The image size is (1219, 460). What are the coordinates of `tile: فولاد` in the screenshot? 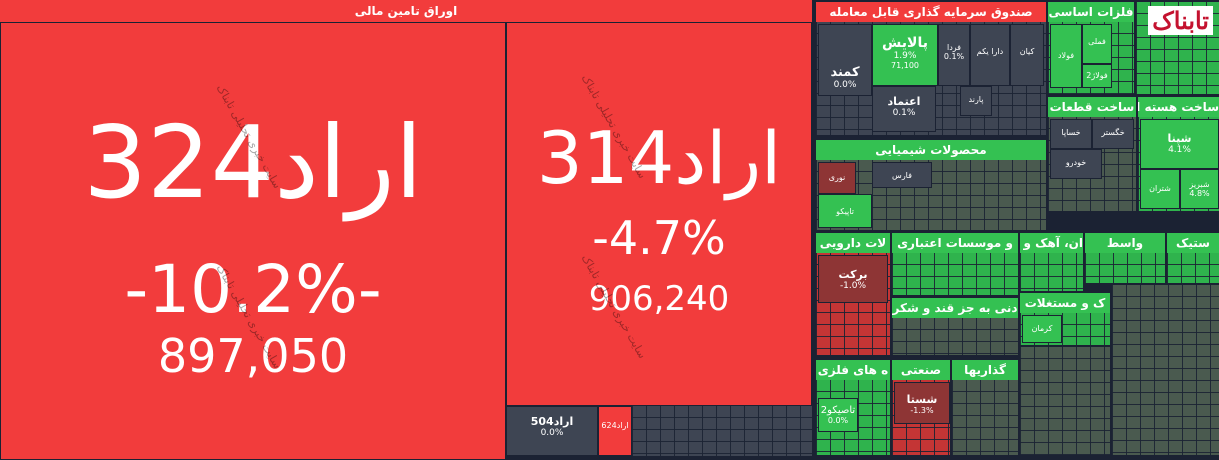 It's located at (1066, 56).